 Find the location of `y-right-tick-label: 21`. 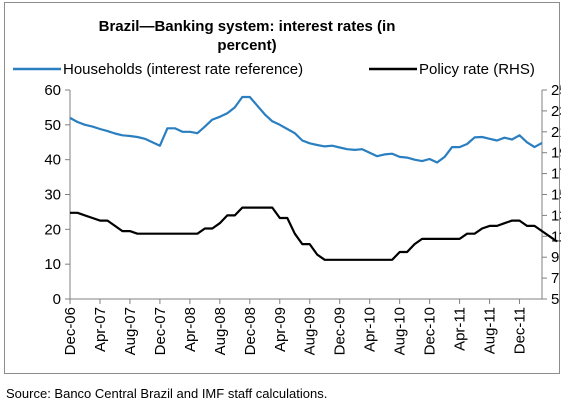

y-right-tick-label: 21 is located at coordinates (556, 132).